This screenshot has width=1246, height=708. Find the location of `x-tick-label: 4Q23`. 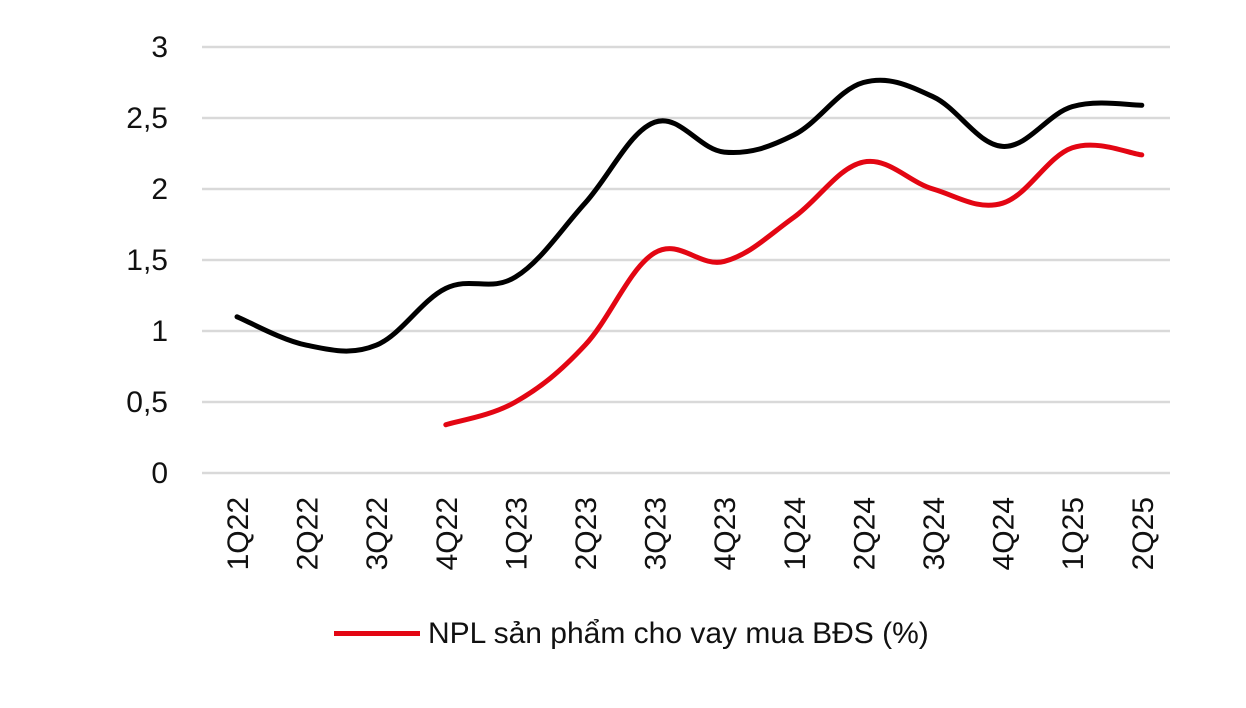

x-tick-label: 4Q23 is located at coordinates (725, 533).